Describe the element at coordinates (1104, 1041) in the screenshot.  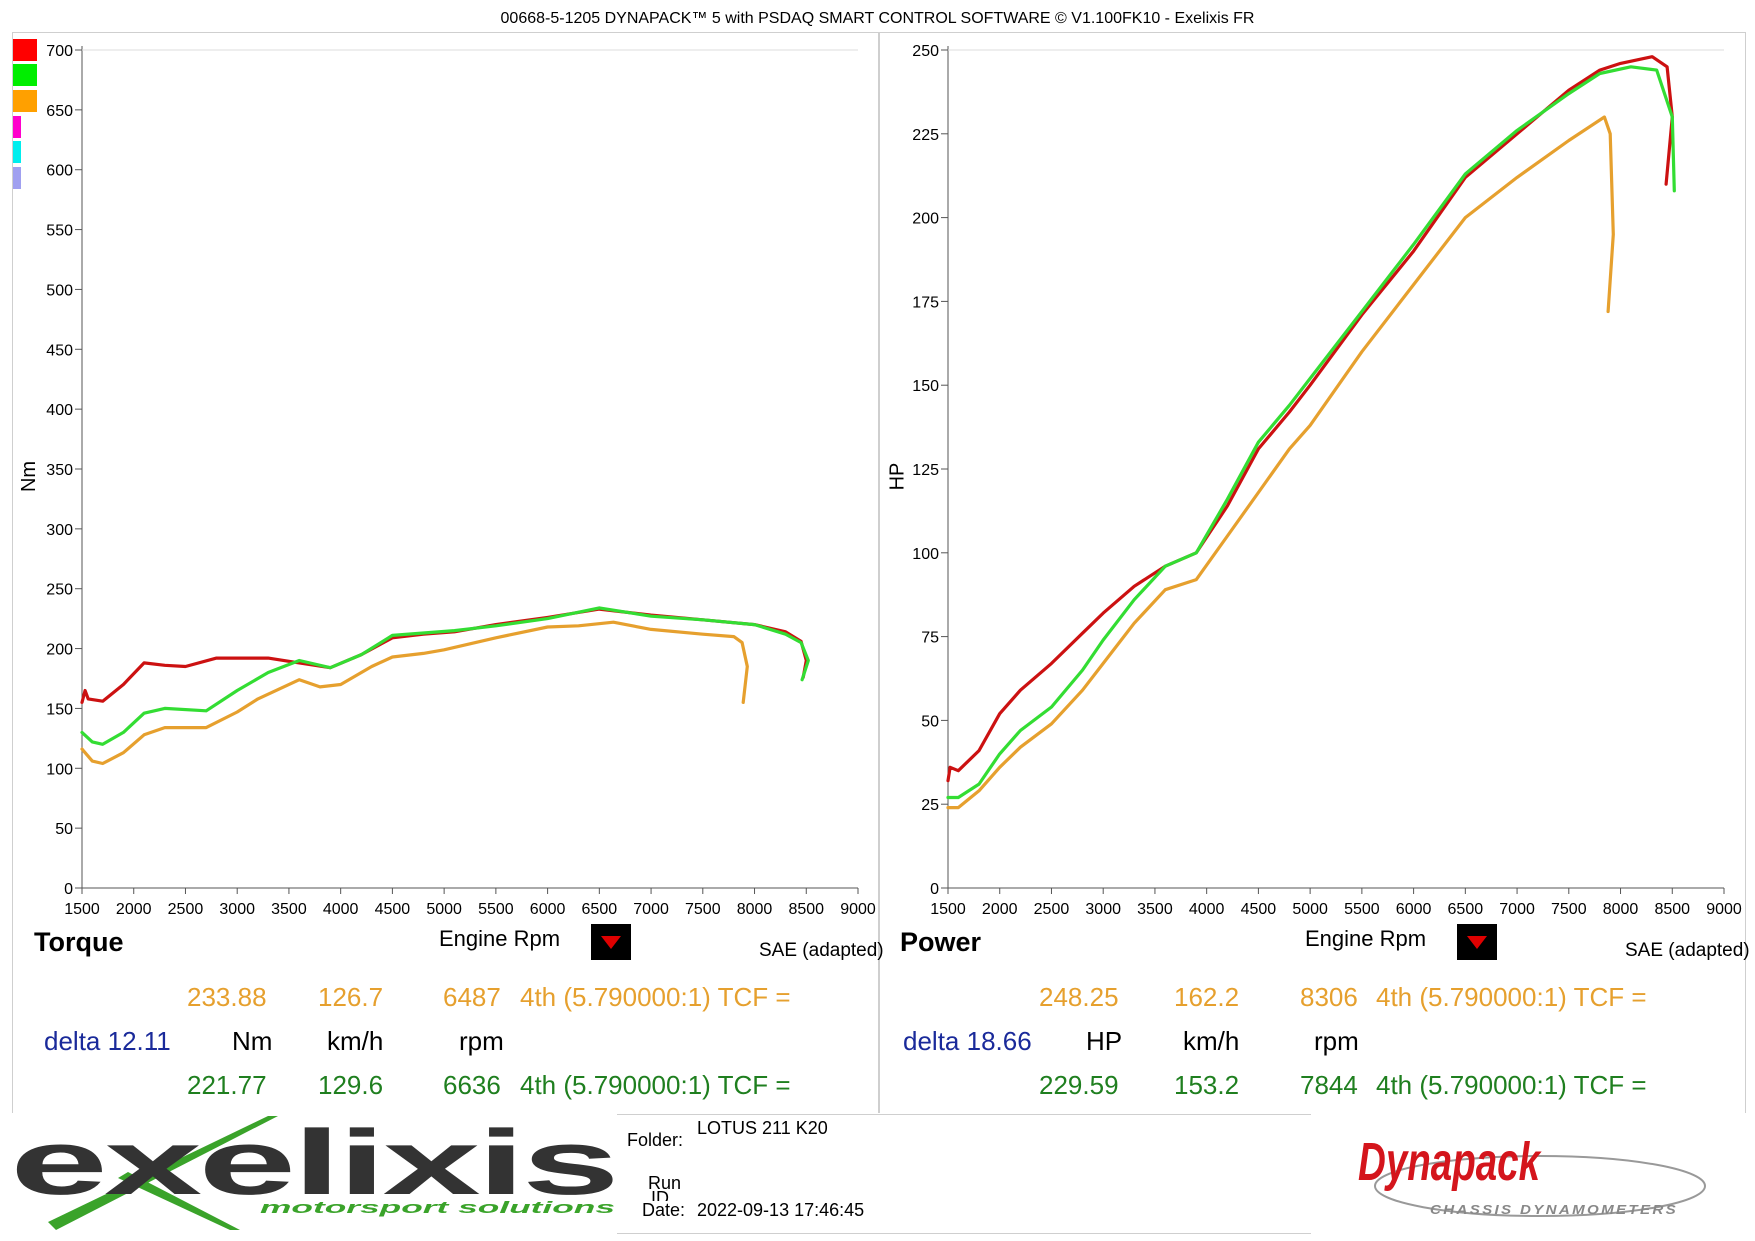
I see `power-unit-value: HP` at that location.